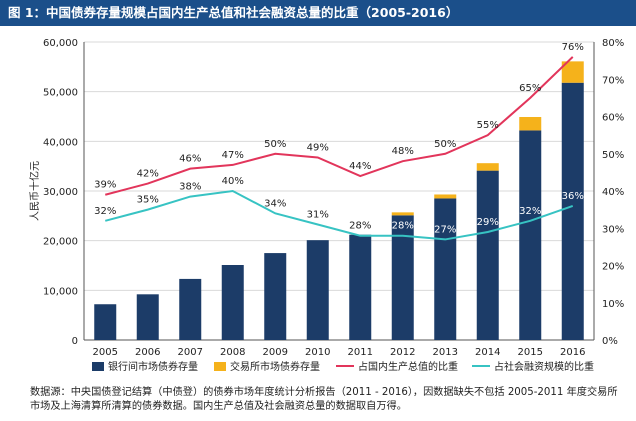  What do you see at coordinates (318, 147) in the screenshot?
I see `data-label-gdp-ratio: 49%` at bounding box center [318, 147].